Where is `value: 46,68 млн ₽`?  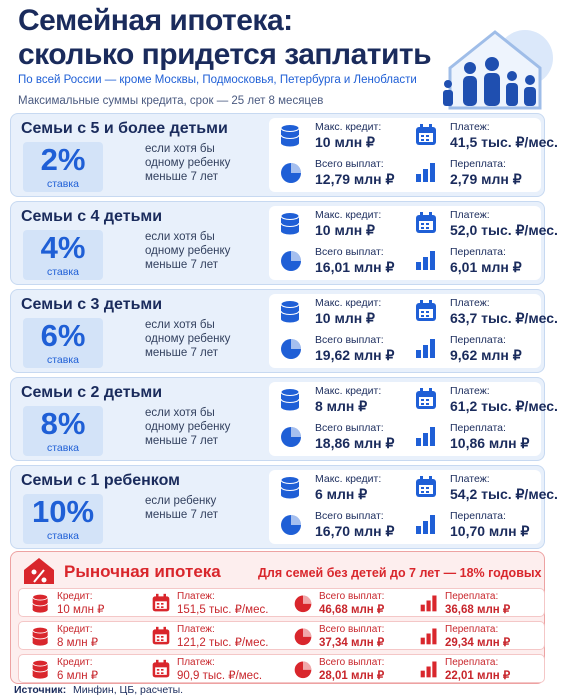
value: 46,68 млн ₽ is located at coordinates (352, 610).